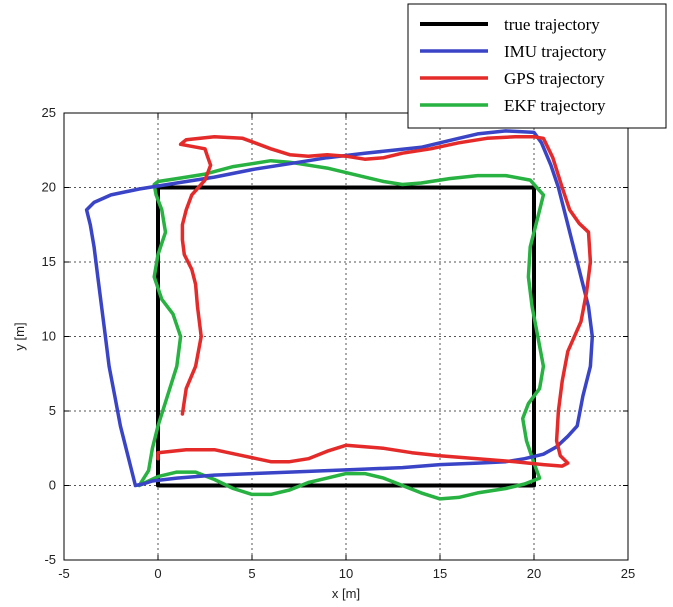 The width and height of the screenshot is (673, 607). I want to click on legend-label-3: EKF trajectory, so click(555, 105).